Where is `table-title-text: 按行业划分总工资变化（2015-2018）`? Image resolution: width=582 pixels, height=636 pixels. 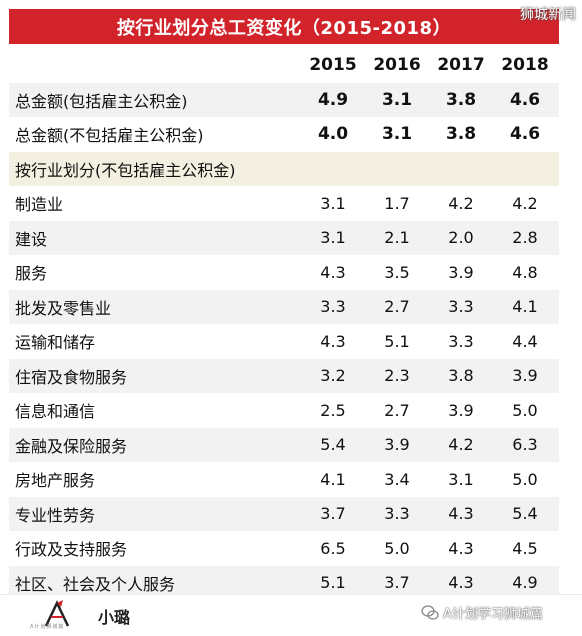
table-title-text: 按行业划分总工资变化（2015-2018） is located at coordinates (284, 28).